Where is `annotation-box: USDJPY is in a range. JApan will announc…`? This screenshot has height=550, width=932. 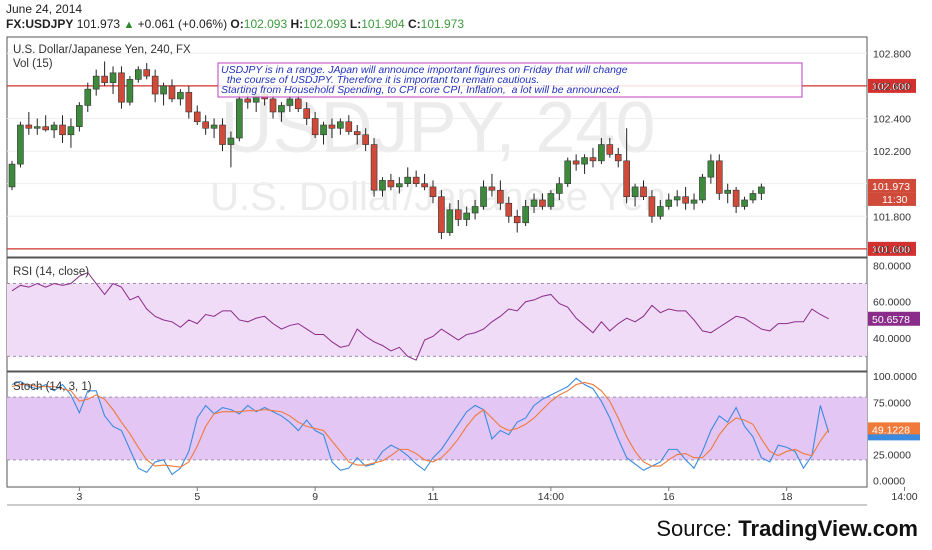 annotation-box: USDJPY is in a range. JApan will announc… is located at coordinates (510, 80).